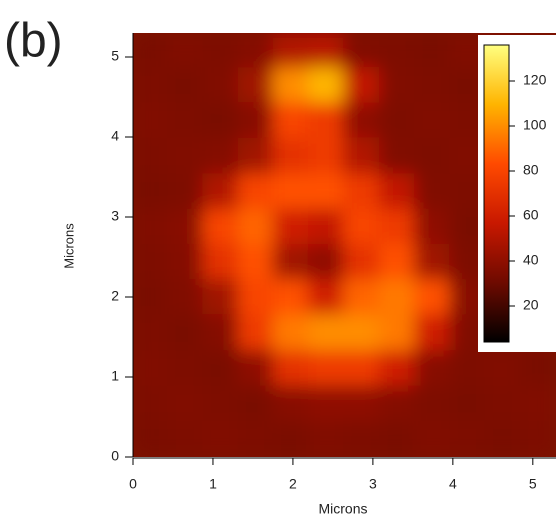 This screenshot has height=517, width=556. Describe the element at coordinates (293, 484) in the screenshot. I see `x-tick-label: 2` at that location.